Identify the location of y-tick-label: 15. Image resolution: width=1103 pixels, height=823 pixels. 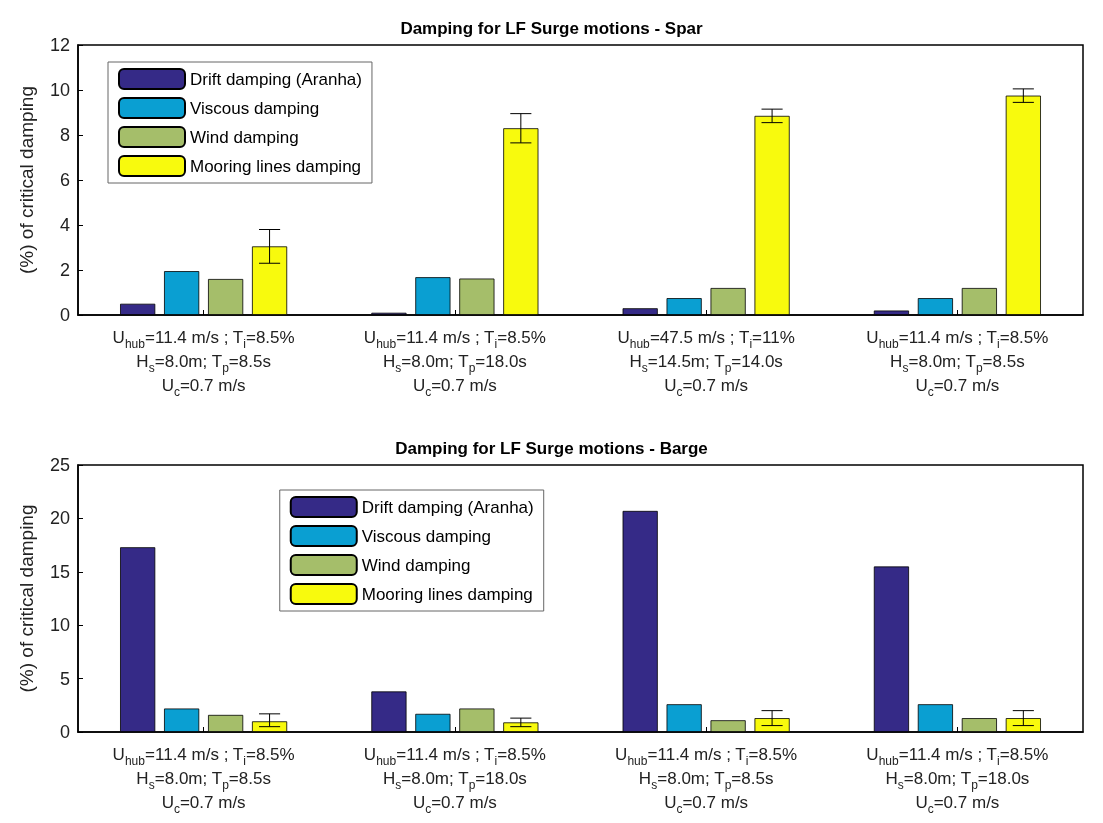
(59, 571).